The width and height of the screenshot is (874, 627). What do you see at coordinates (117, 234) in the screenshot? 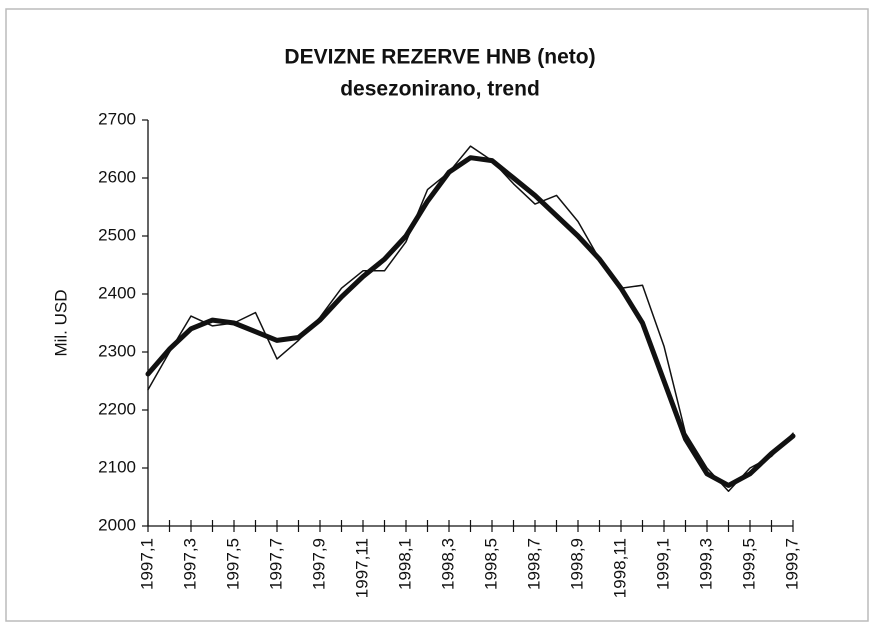
I see `y-tick-label: 2500` at bounding box center [117, 234].